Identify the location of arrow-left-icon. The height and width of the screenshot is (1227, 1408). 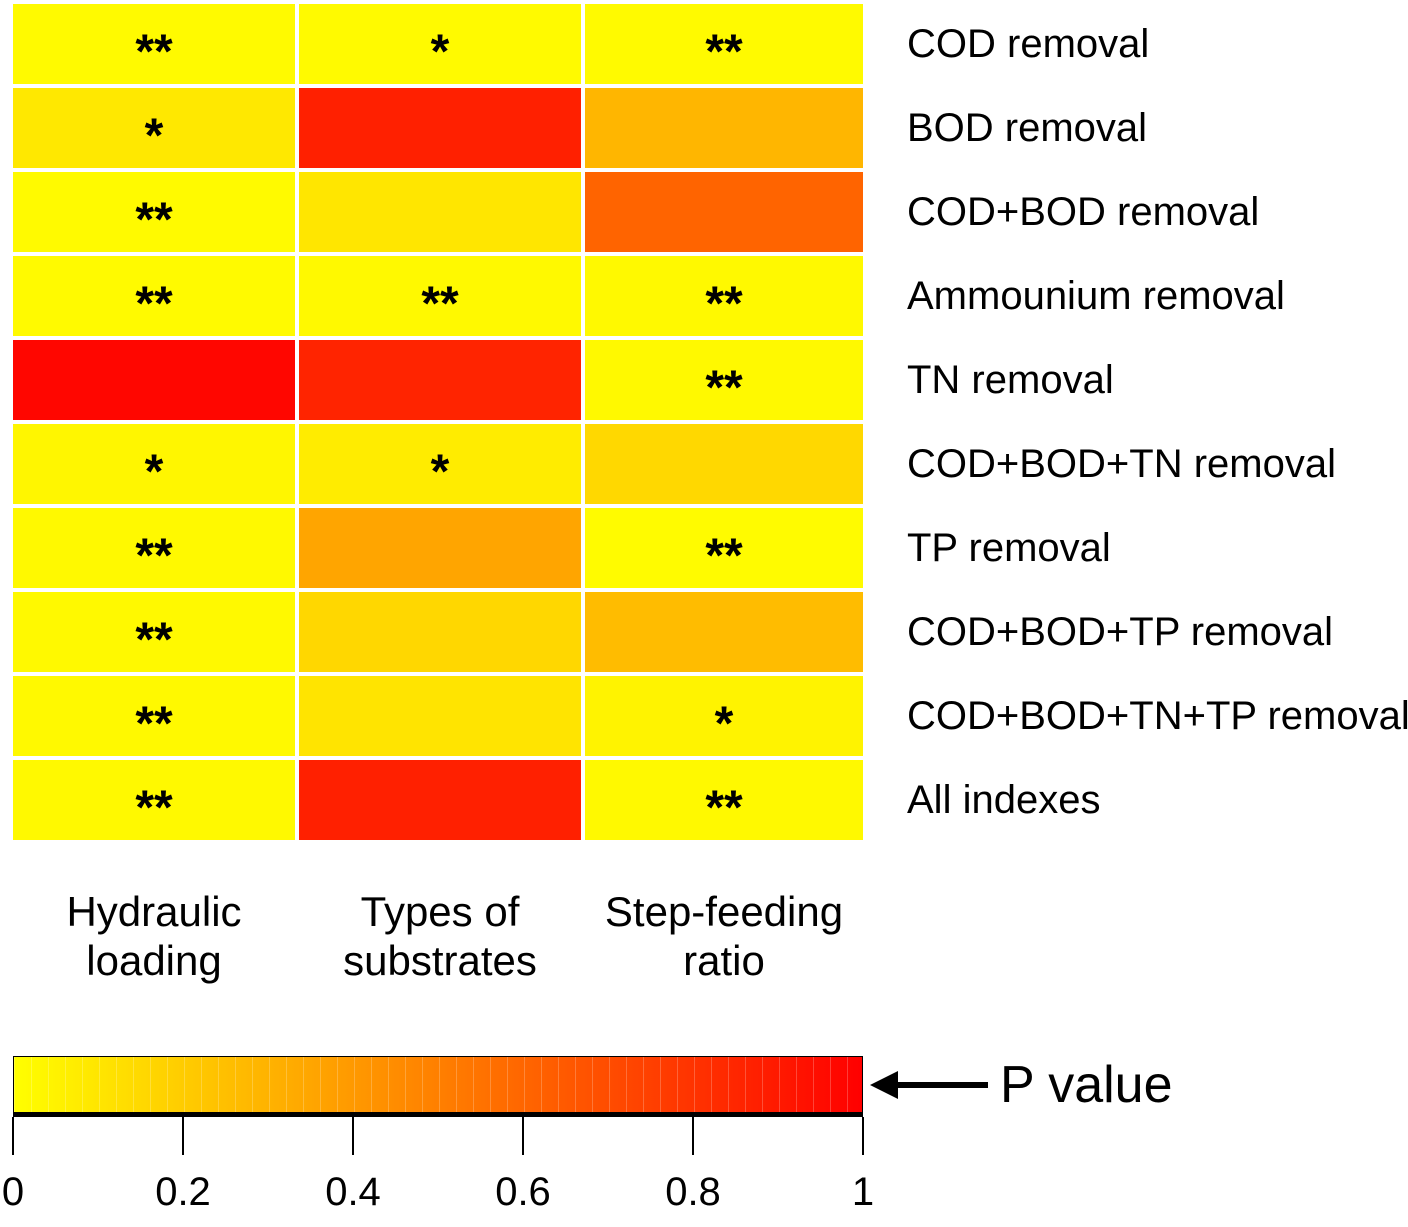
(884, 1085).